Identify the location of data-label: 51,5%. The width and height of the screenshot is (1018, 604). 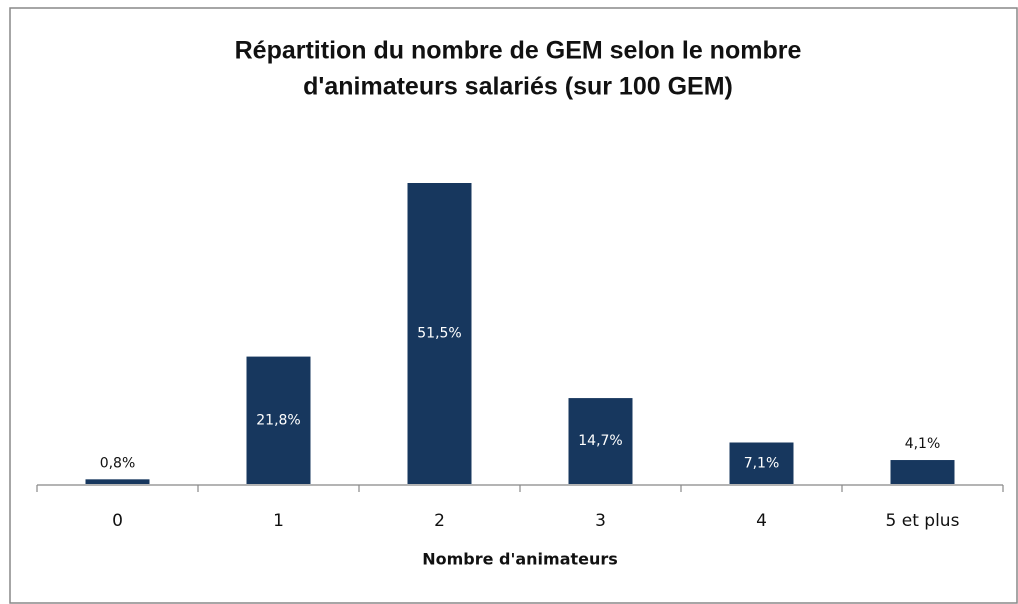
(439, 334).